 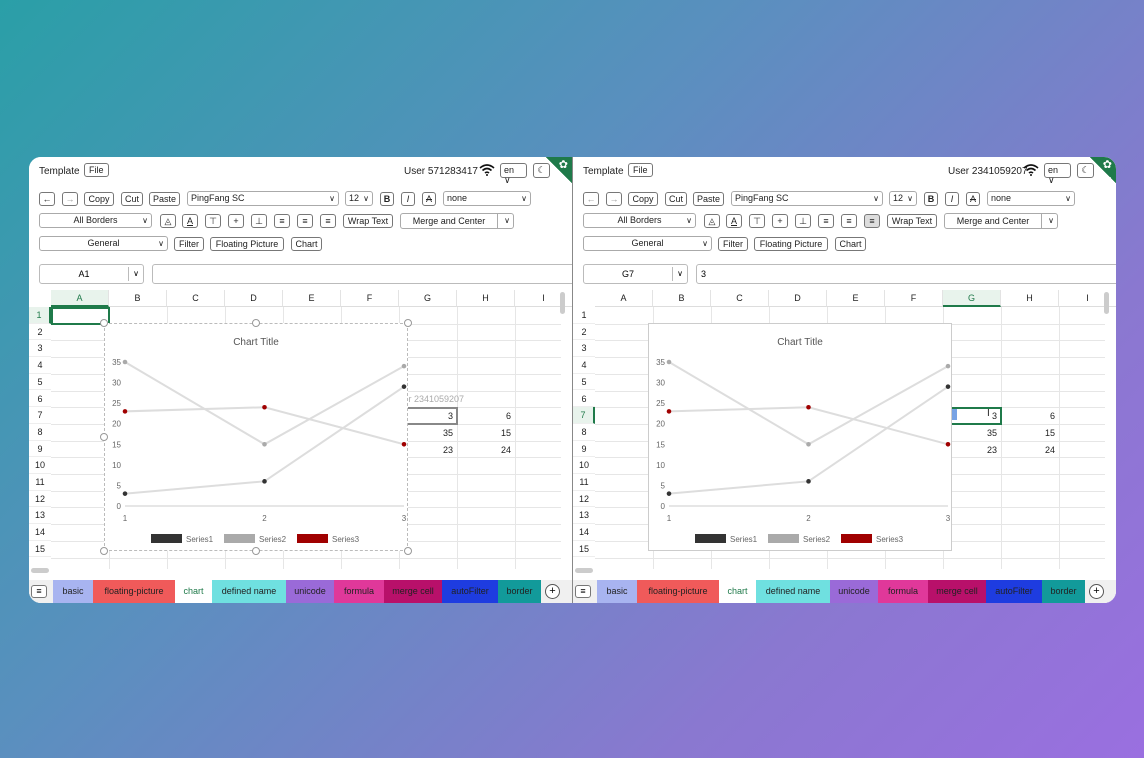 What do you see at coordinates (903, 198) in the screenshot?
I see `font-size-select: 12 ∨` at bounding box center [903, 198].